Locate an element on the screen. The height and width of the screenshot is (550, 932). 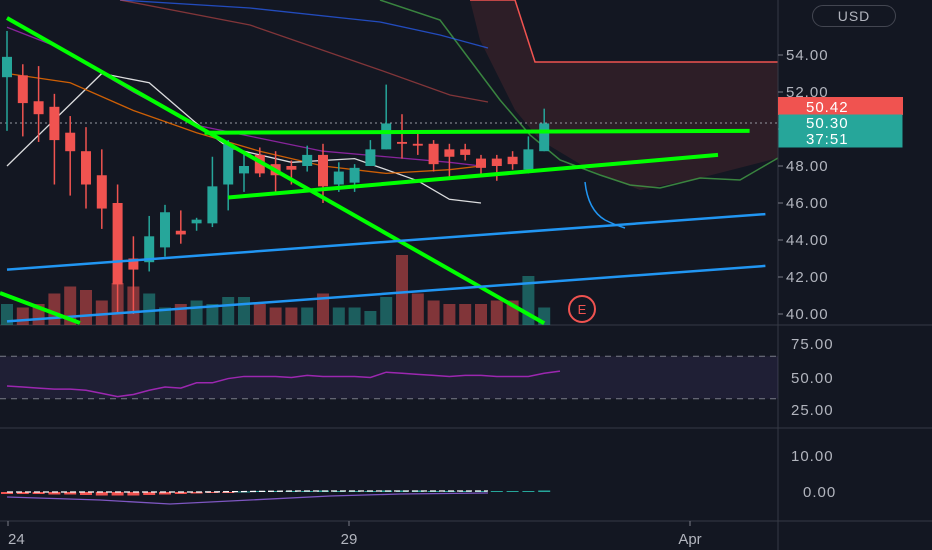
channel-lower is located at coordinates (386, 293).